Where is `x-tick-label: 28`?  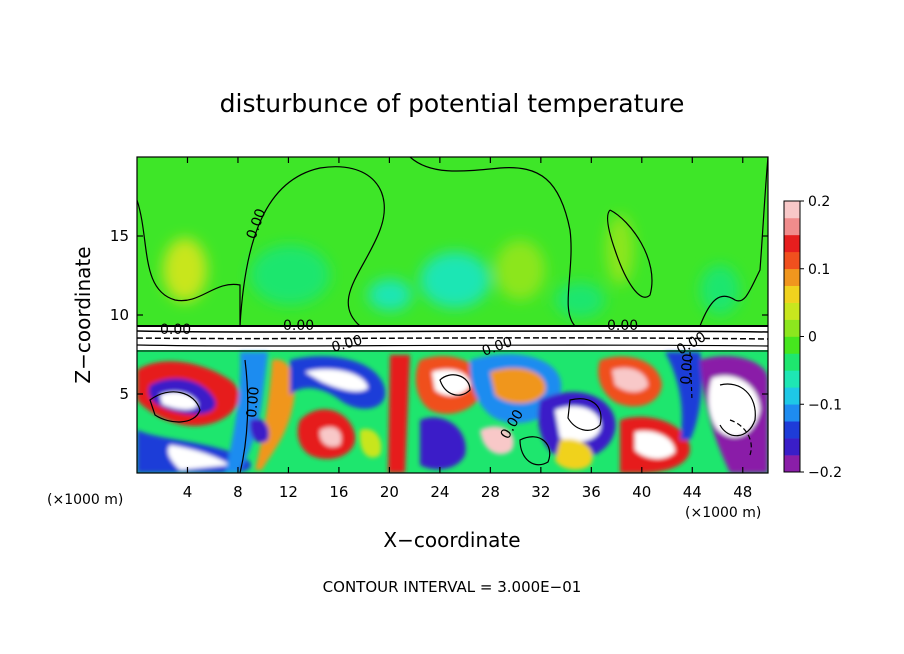
x-tick-label: 28 is located at coordinates (490, 492).